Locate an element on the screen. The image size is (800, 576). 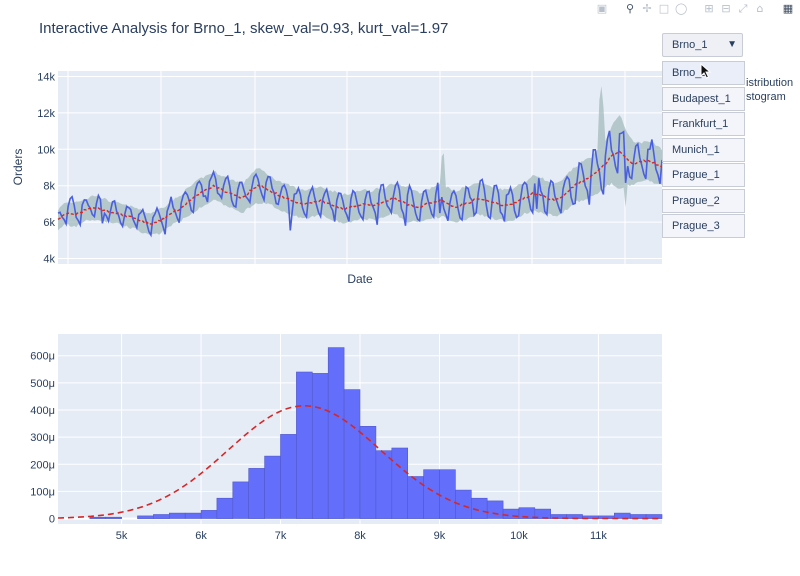
plotly-logo-icon: ▦ is located at coordinates (788, 8).